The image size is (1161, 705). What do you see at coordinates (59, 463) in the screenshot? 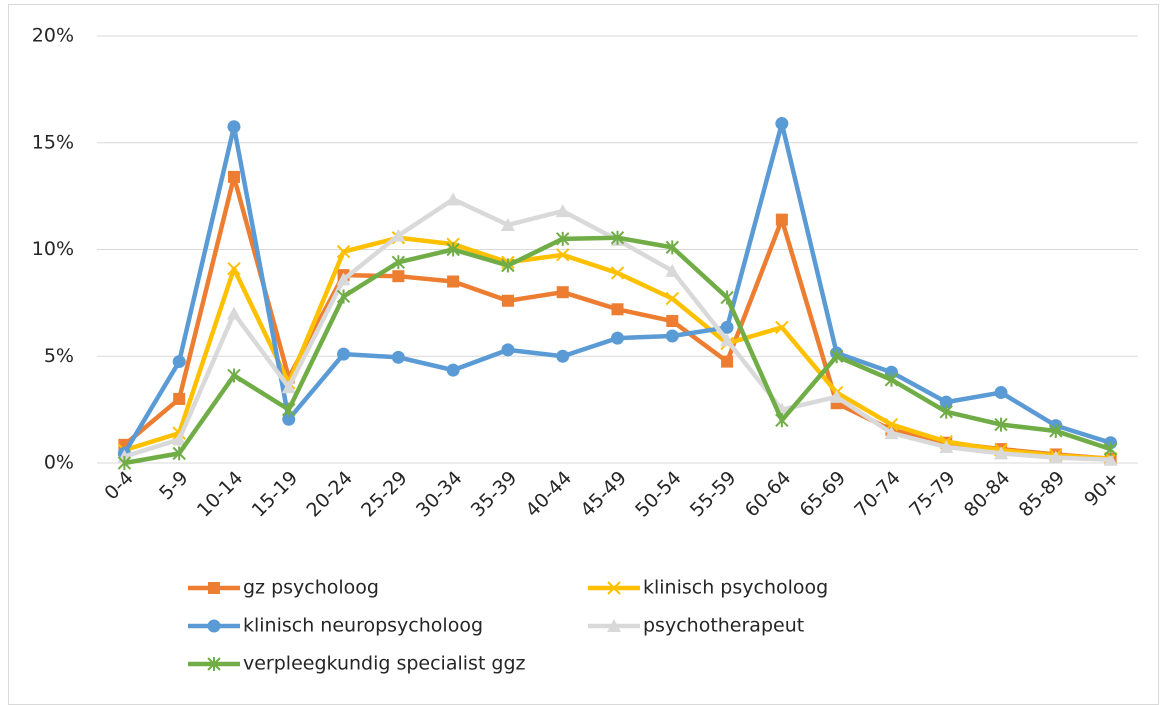
I see `y-tick-label: 0%` at bounding box center [59, 463].